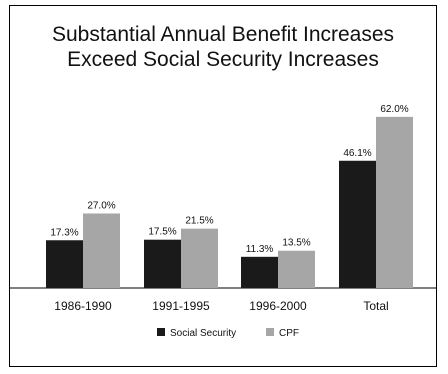  What do you see at coordinates (259, 272) in the screenshot?
I see `bar-social-security-1996-2000` at bounding box center [259, 272].